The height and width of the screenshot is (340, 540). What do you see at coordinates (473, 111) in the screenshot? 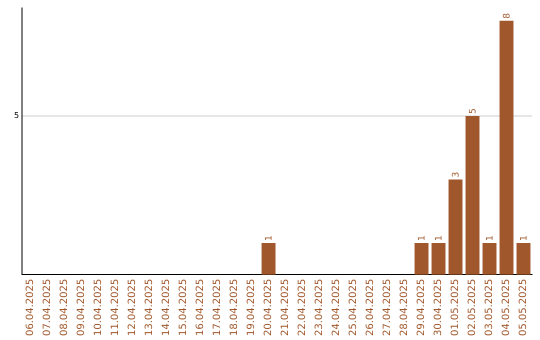
I see `data-label: 5` at bounding box center [473, 111].